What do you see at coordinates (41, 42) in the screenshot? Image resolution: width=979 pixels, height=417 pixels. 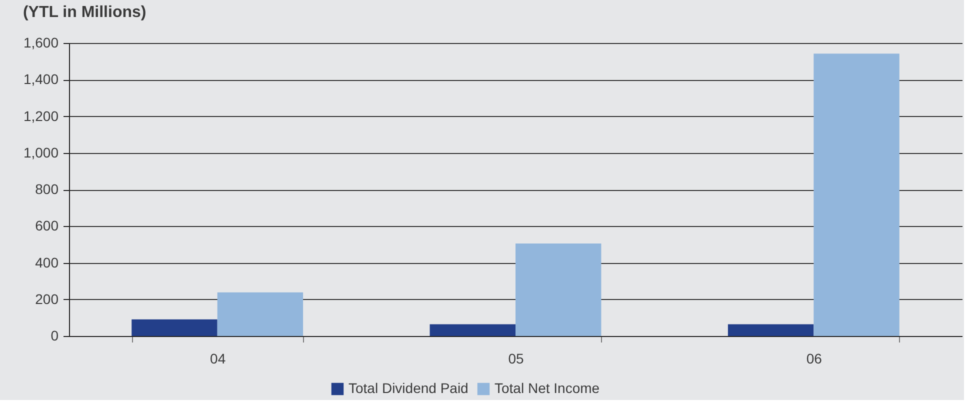 I see `y-tick-label: 1,600` at bounding box center [41, 42].